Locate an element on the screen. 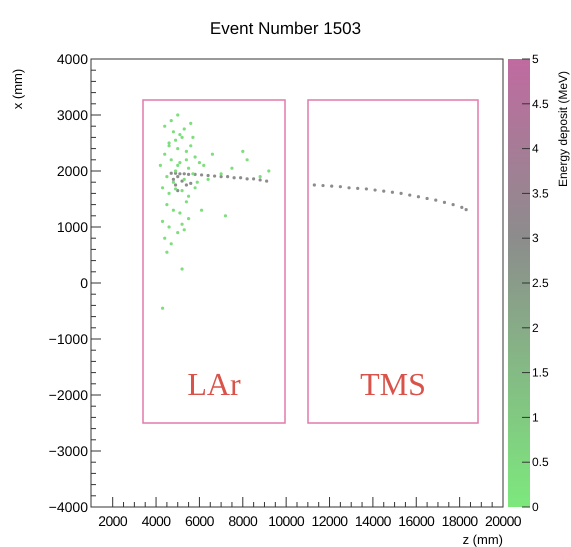  color-bar-label: 5 is located at coordinates (535, 59).